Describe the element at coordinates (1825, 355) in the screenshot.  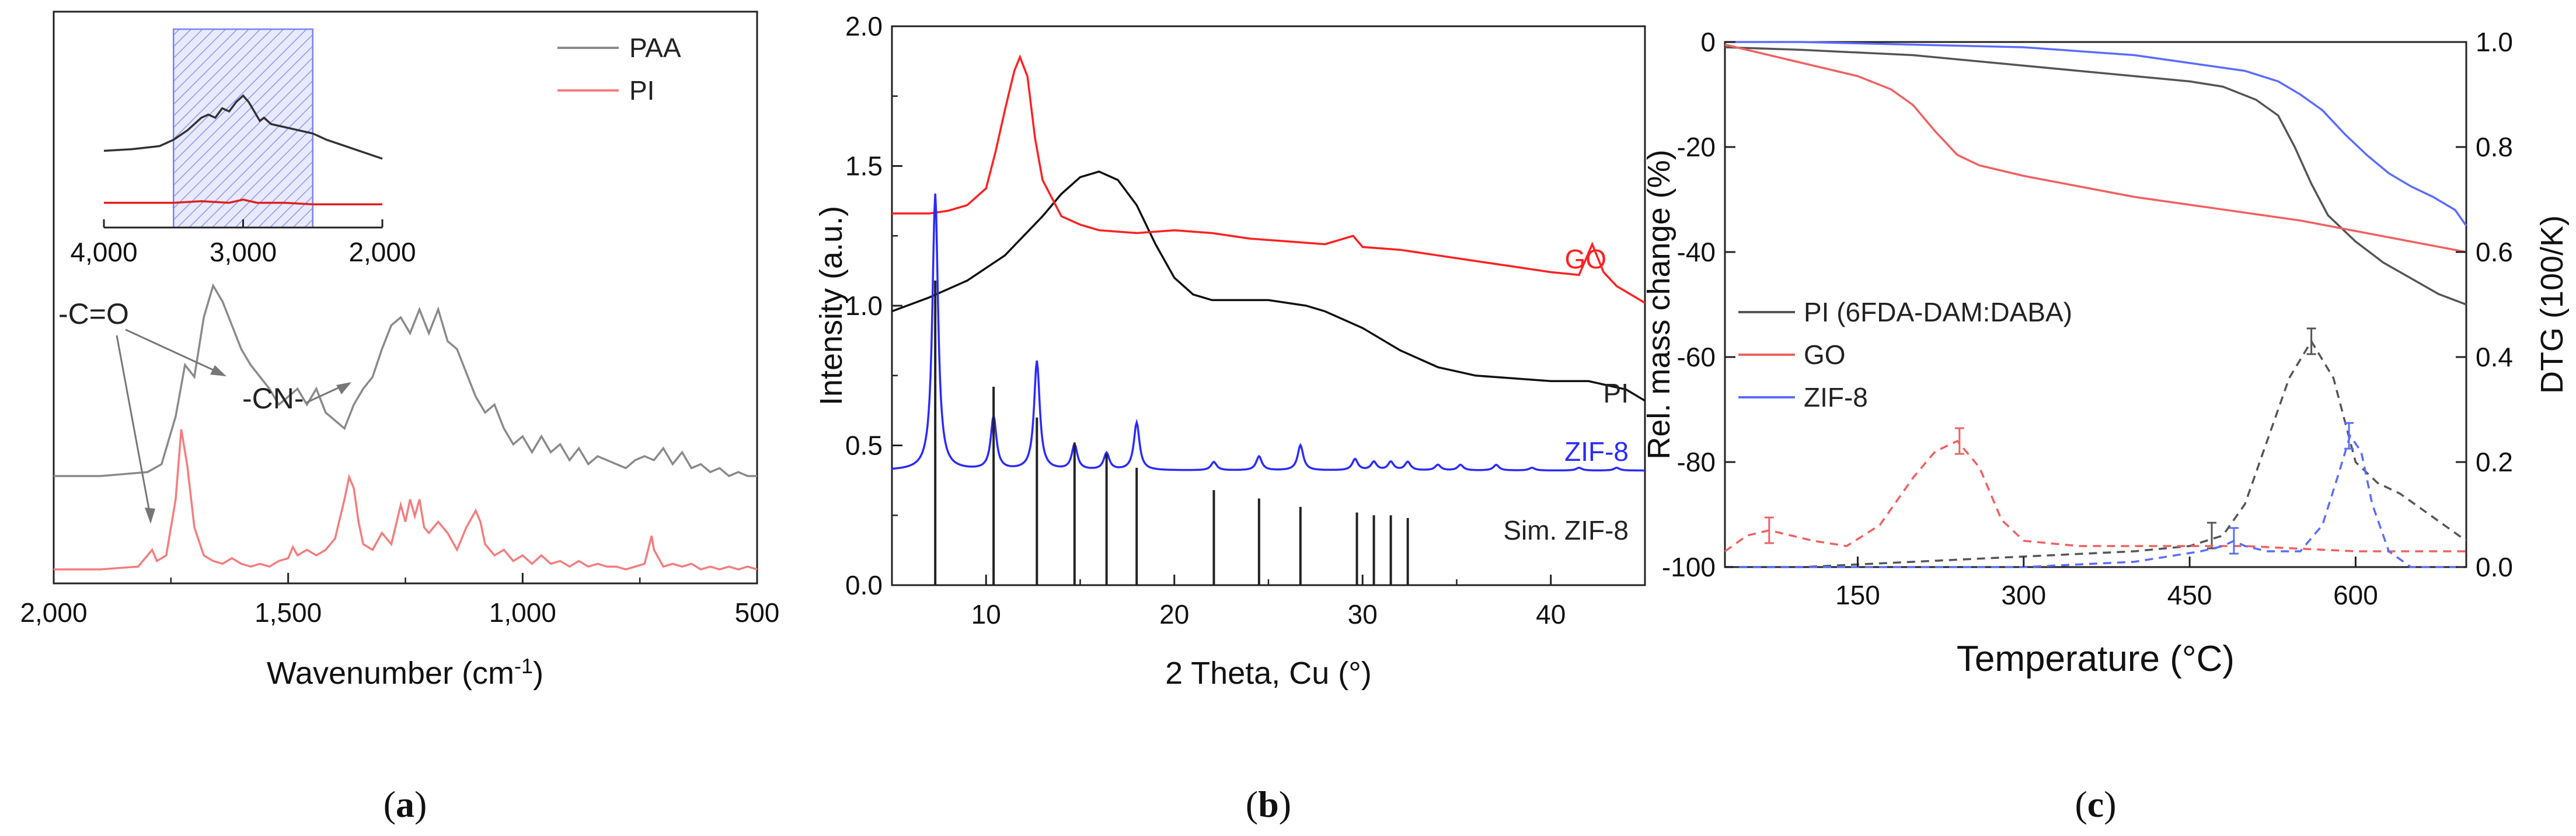
I see `legend-label-go: GO` at that location.